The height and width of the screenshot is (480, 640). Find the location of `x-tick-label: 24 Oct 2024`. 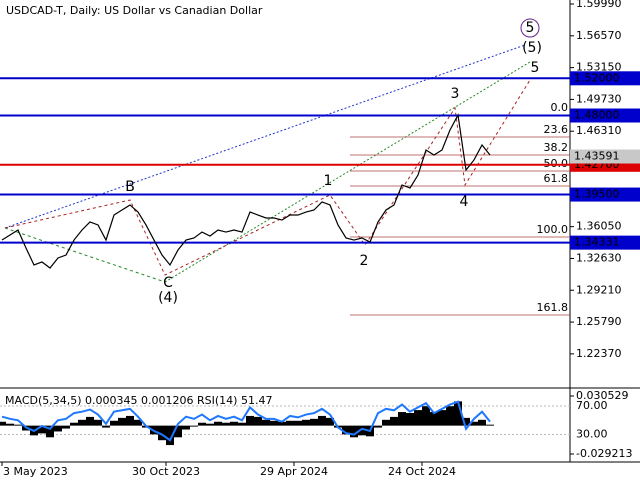

x-tick-label: 24 Oct 2024 is located at coordinates (422, 471).